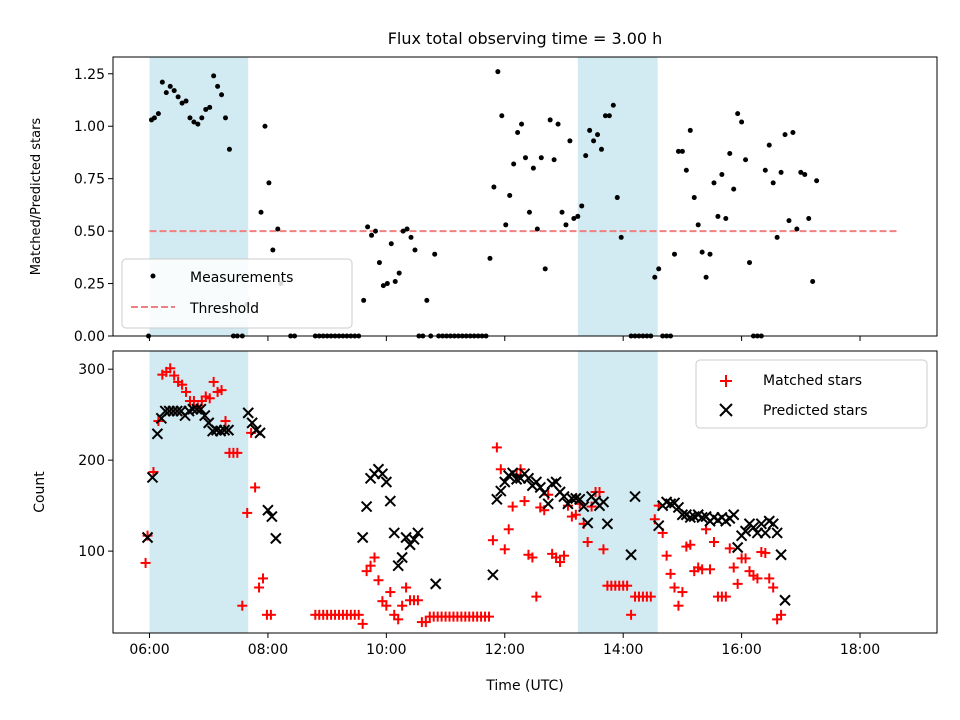 This screenshot has width=960, height=720. Describe the element at coordinates (153, 276) in the screenshot. I see `measurements-legend-marker` at that location.